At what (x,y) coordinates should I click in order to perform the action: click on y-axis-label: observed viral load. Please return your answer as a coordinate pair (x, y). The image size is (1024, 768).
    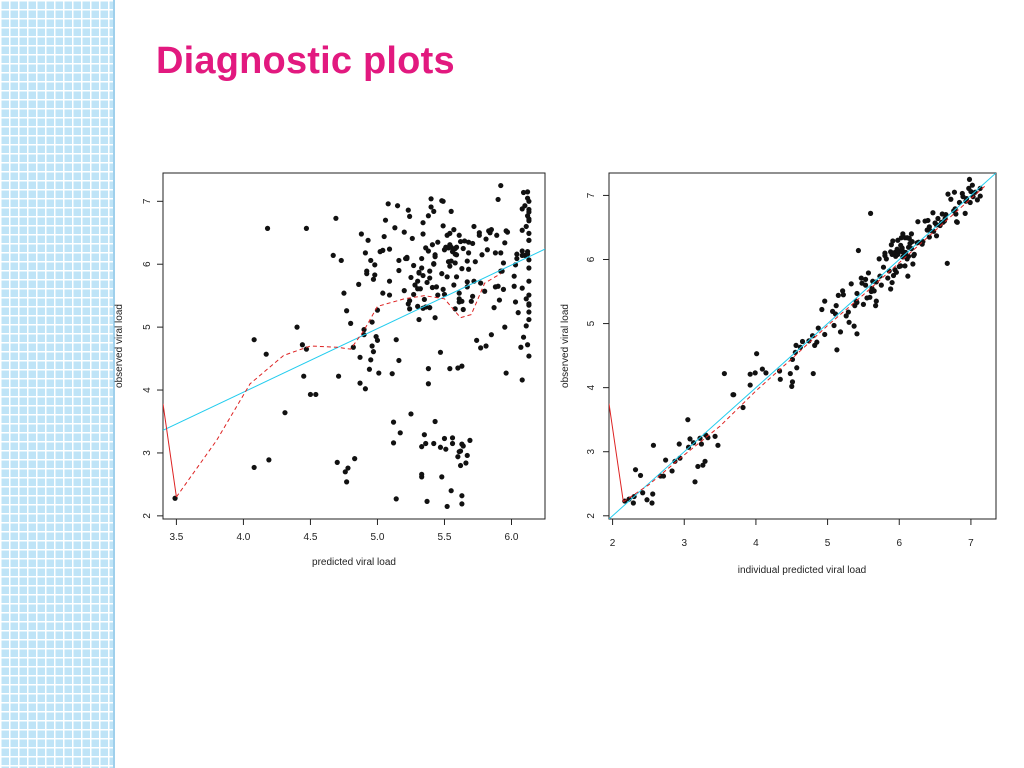
    Looking at the image, I should click on (119, 346).